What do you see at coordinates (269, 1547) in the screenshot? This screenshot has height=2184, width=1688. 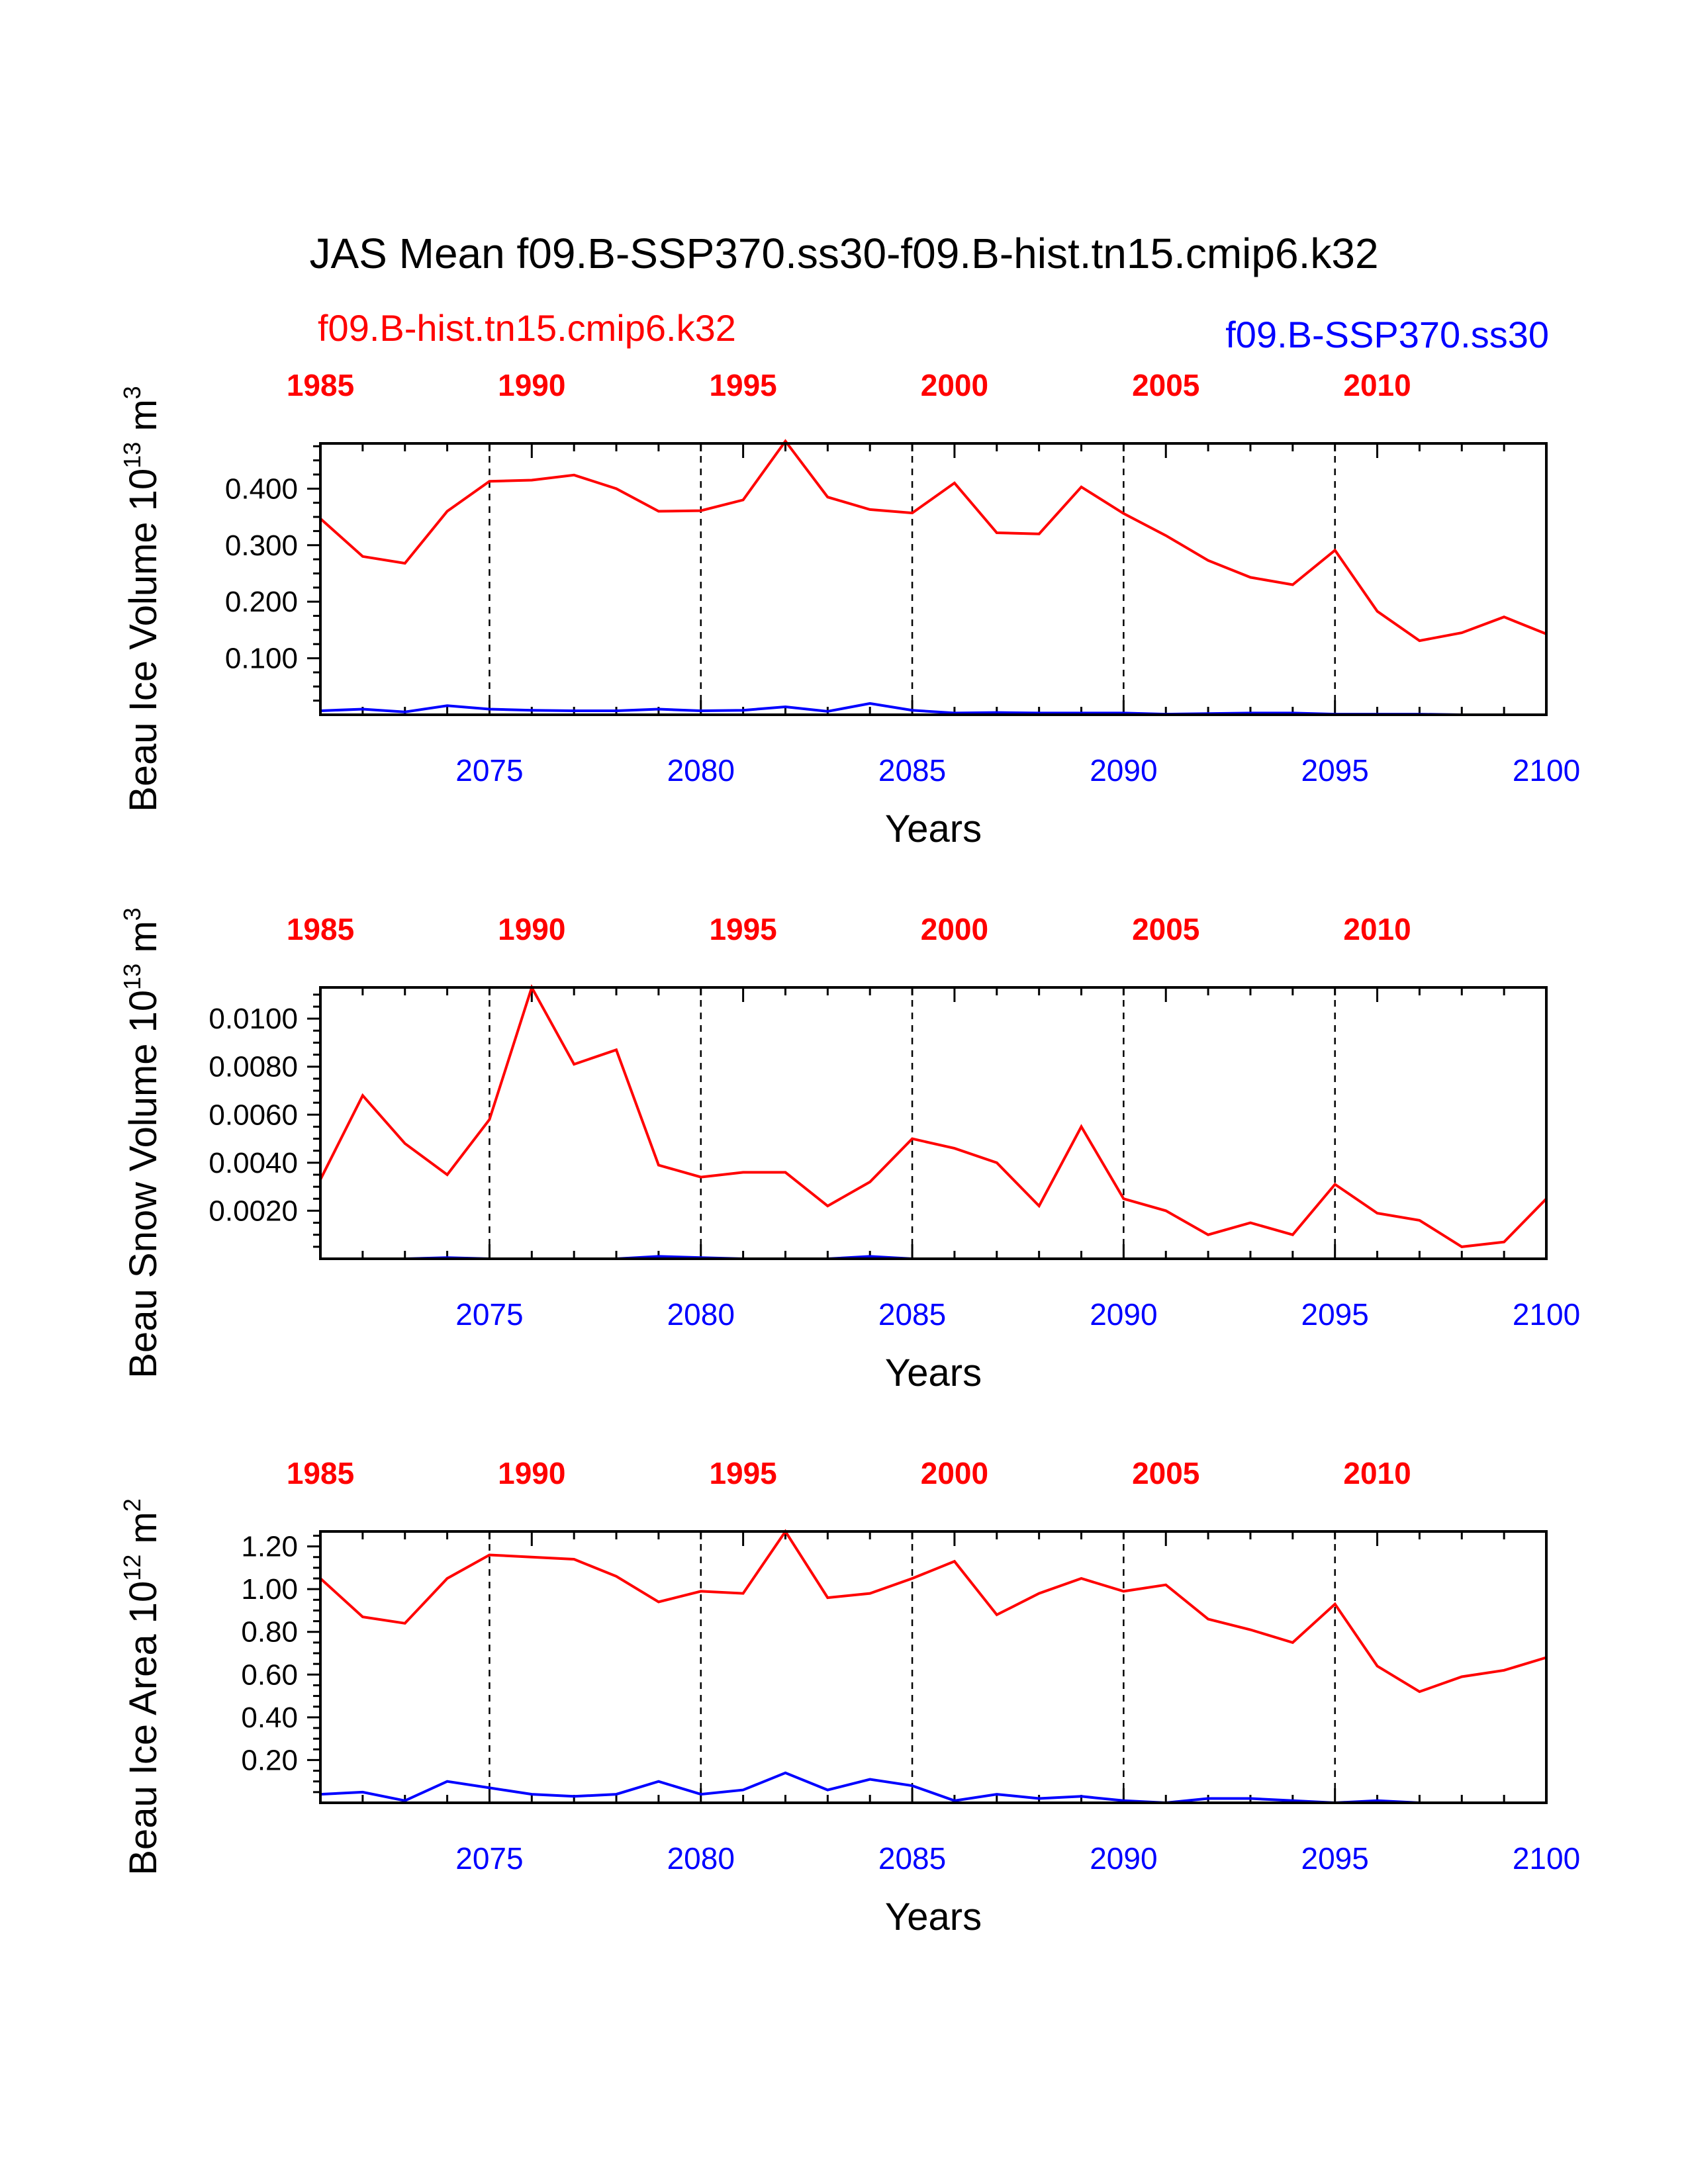 I see `y-tick-label: 1.20` at bounding box center [269, 1547].